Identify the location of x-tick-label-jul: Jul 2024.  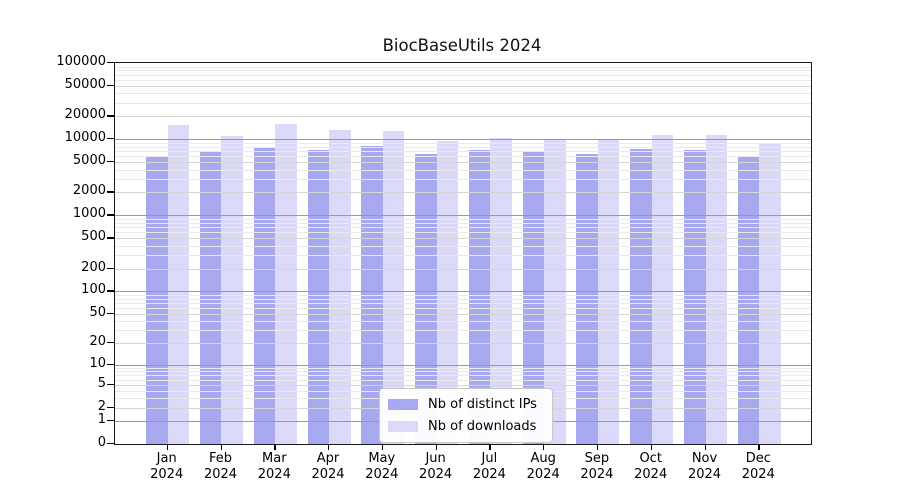
(489, 466).